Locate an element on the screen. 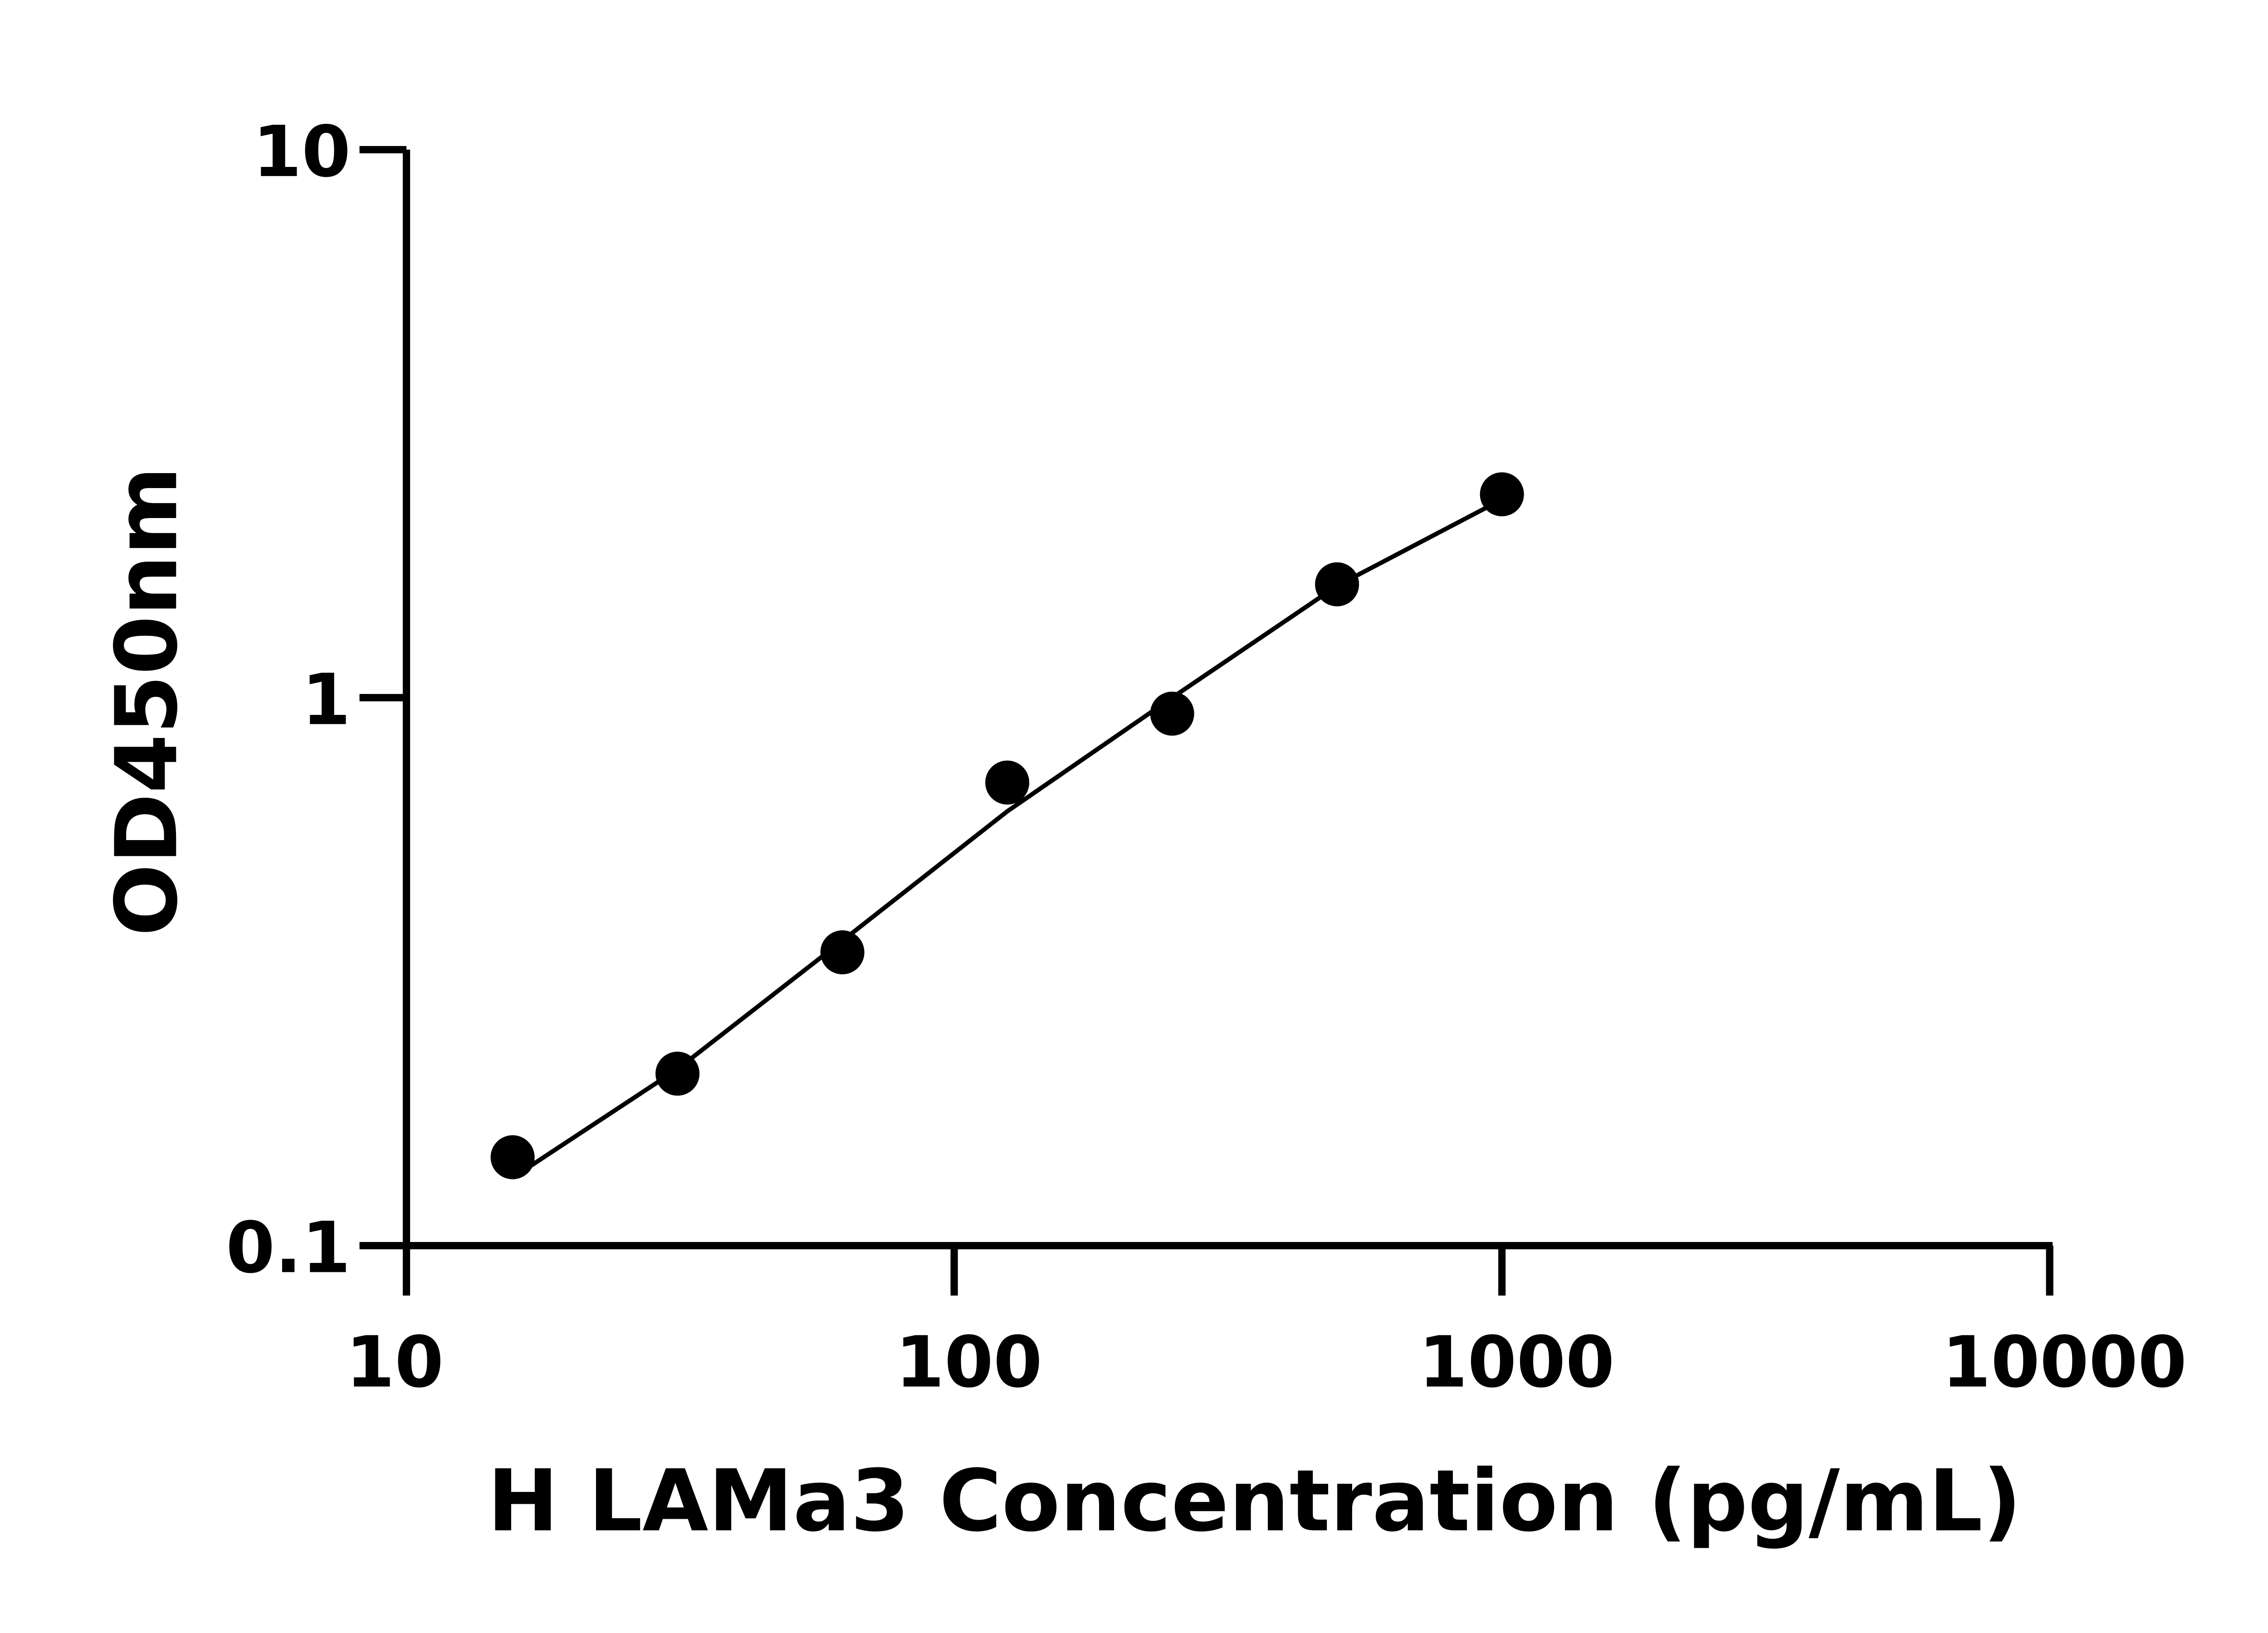  x-tick-label: 10000 is located at coordinates (2064, 1362).